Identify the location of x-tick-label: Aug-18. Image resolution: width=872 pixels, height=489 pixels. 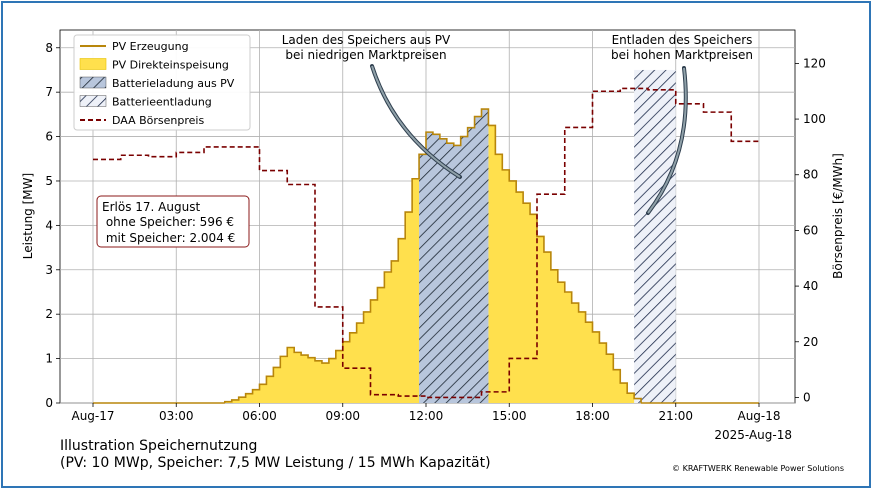
(758, 416).